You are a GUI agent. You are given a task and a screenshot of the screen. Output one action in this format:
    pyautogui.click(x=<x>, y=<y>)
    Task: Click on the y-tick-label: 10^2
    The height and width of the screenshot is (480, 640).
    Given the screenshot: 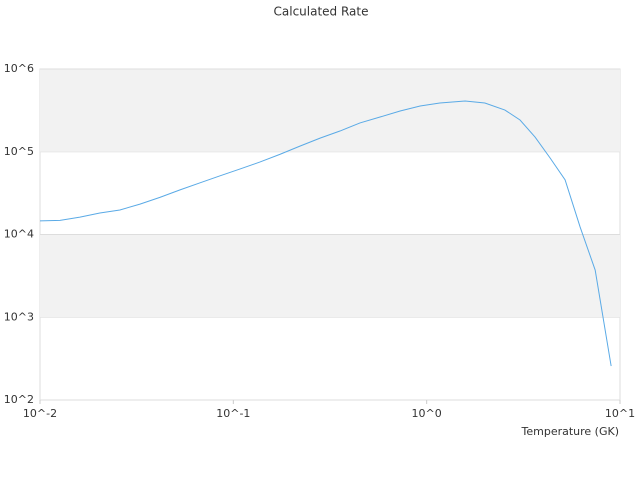 What is the action you would take?
    pyautogui.click(x=19, y=399)
    